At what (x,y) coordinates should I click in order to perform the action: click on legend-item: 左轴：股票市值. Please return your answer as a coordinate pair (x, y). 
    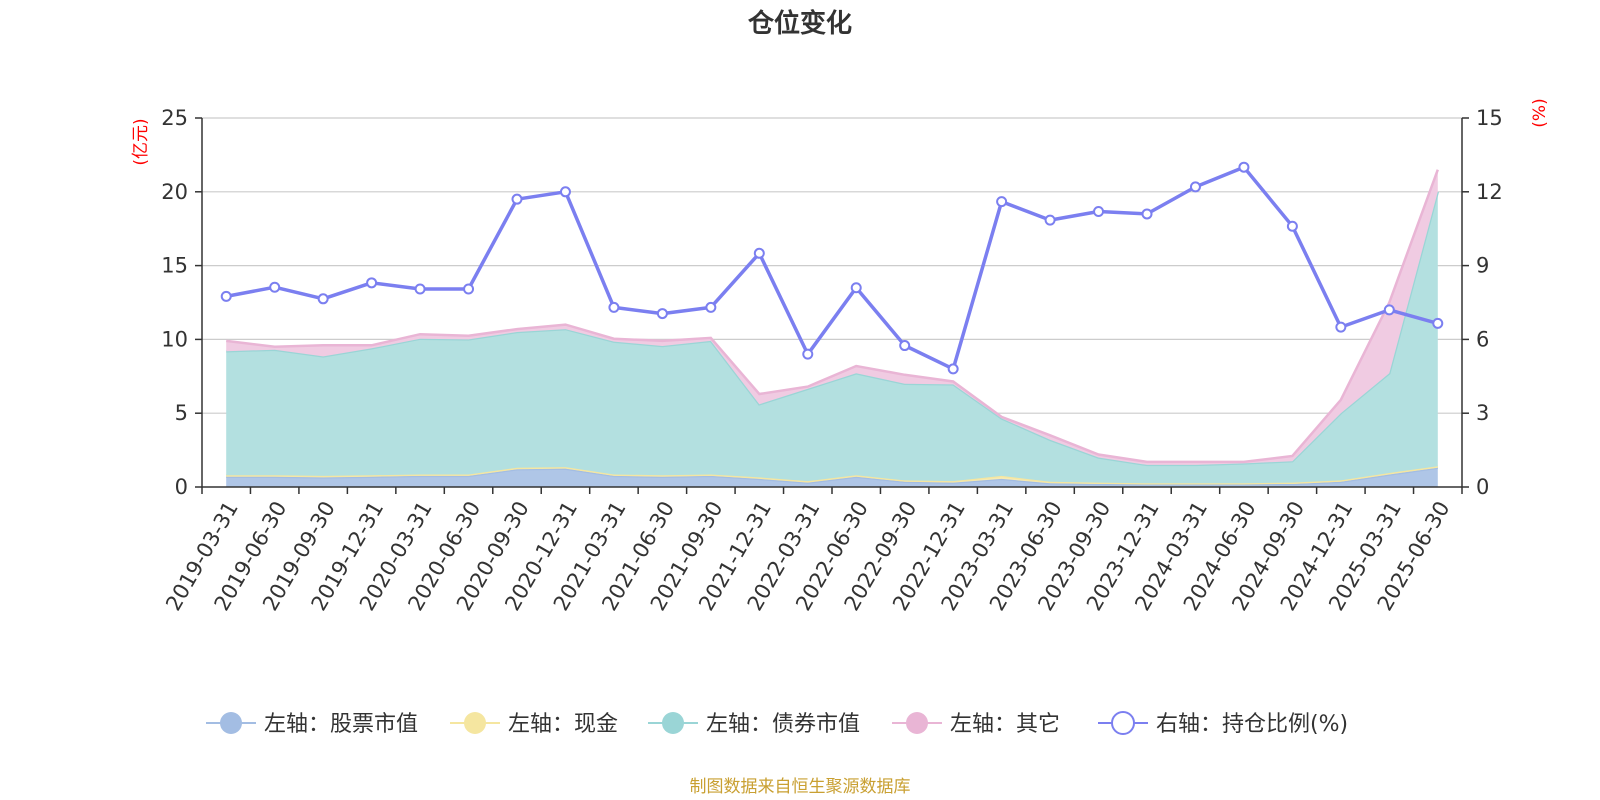
    Looking at the image, I should click on (312, 724).